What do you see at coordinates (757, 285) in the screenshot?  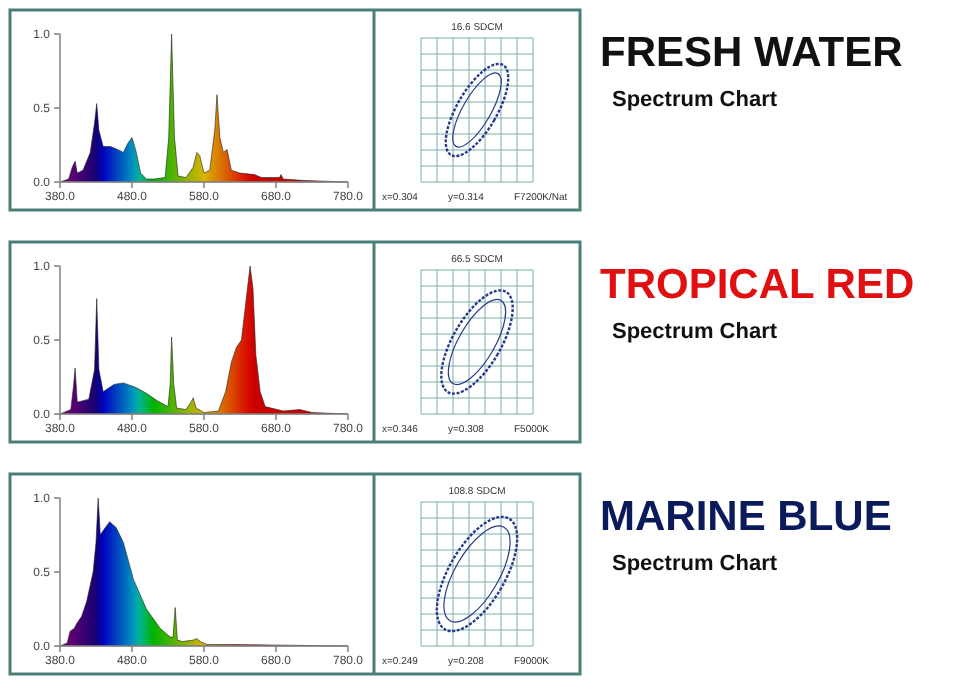 I see `text: TROPICAL RED` at bounding box center [757, 285].